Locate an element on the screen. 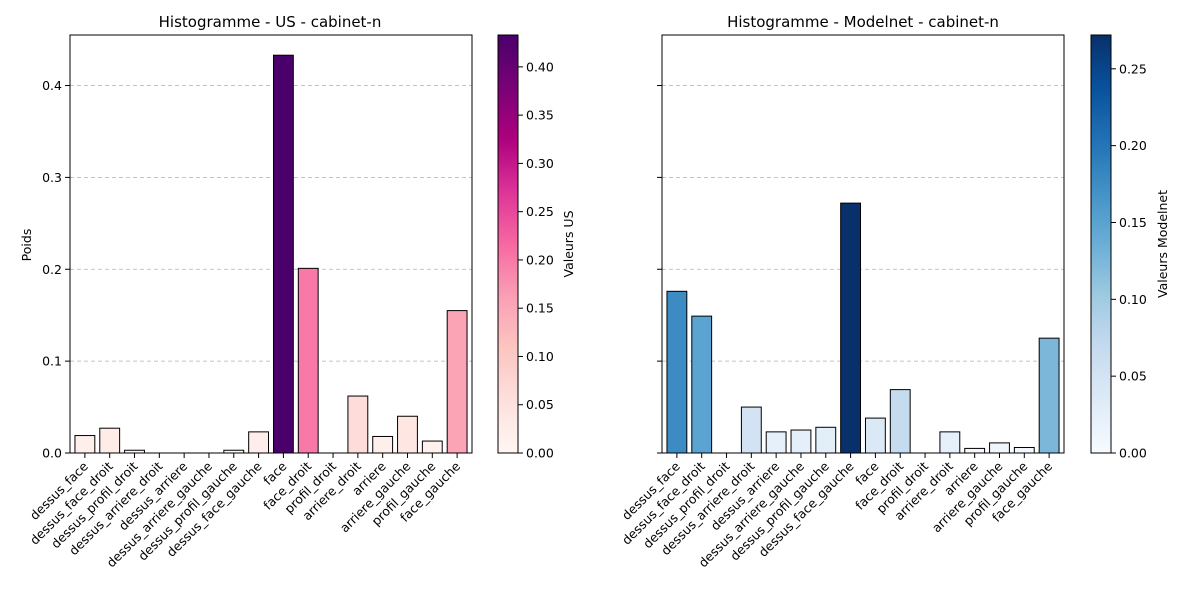 The width and height of the screenshot is (1200, 604). colorbar-label-us: Valeurs US is located at coordinates (568, 243).